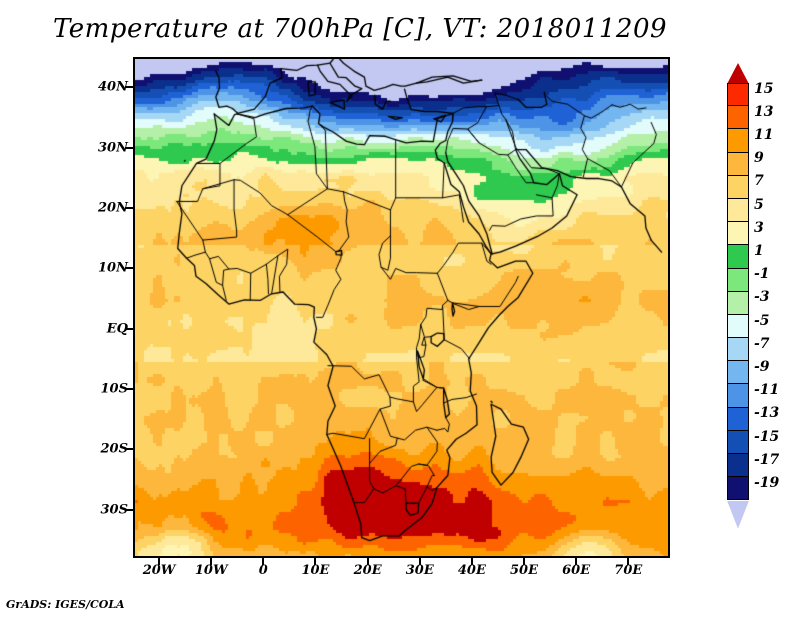  What do you see at coordinates (524, 570) in the screenshot?
I see `longitude-tick-label: 50E` at bounding box center [524, 570].